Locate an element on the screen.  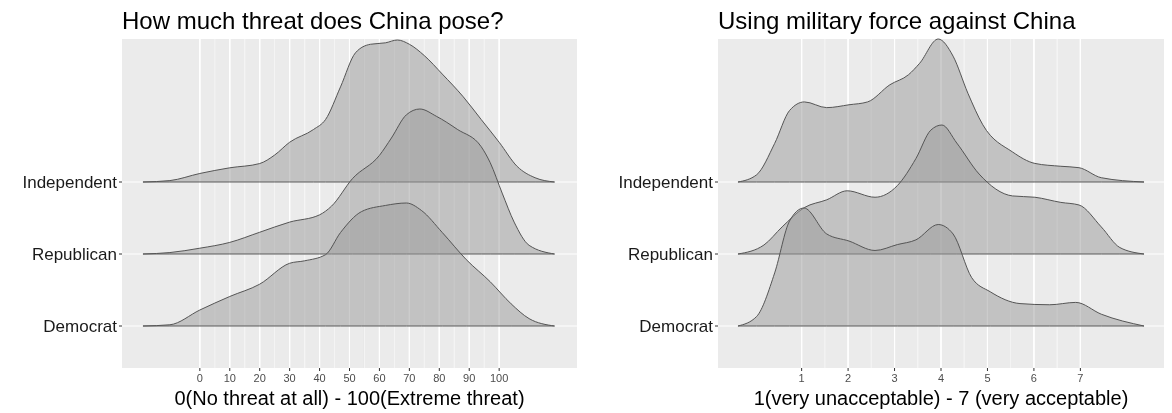
x-tick-label: 20 is located at coordinates (259, 378).